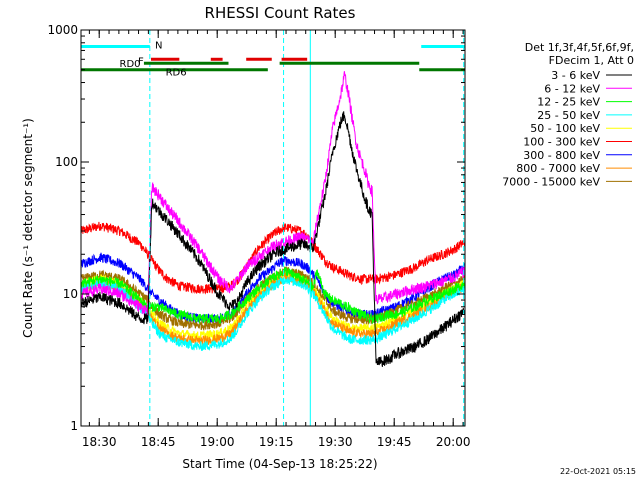  I want to click on legend-entry-label: 300 - 800 keV, so click(561, 155).